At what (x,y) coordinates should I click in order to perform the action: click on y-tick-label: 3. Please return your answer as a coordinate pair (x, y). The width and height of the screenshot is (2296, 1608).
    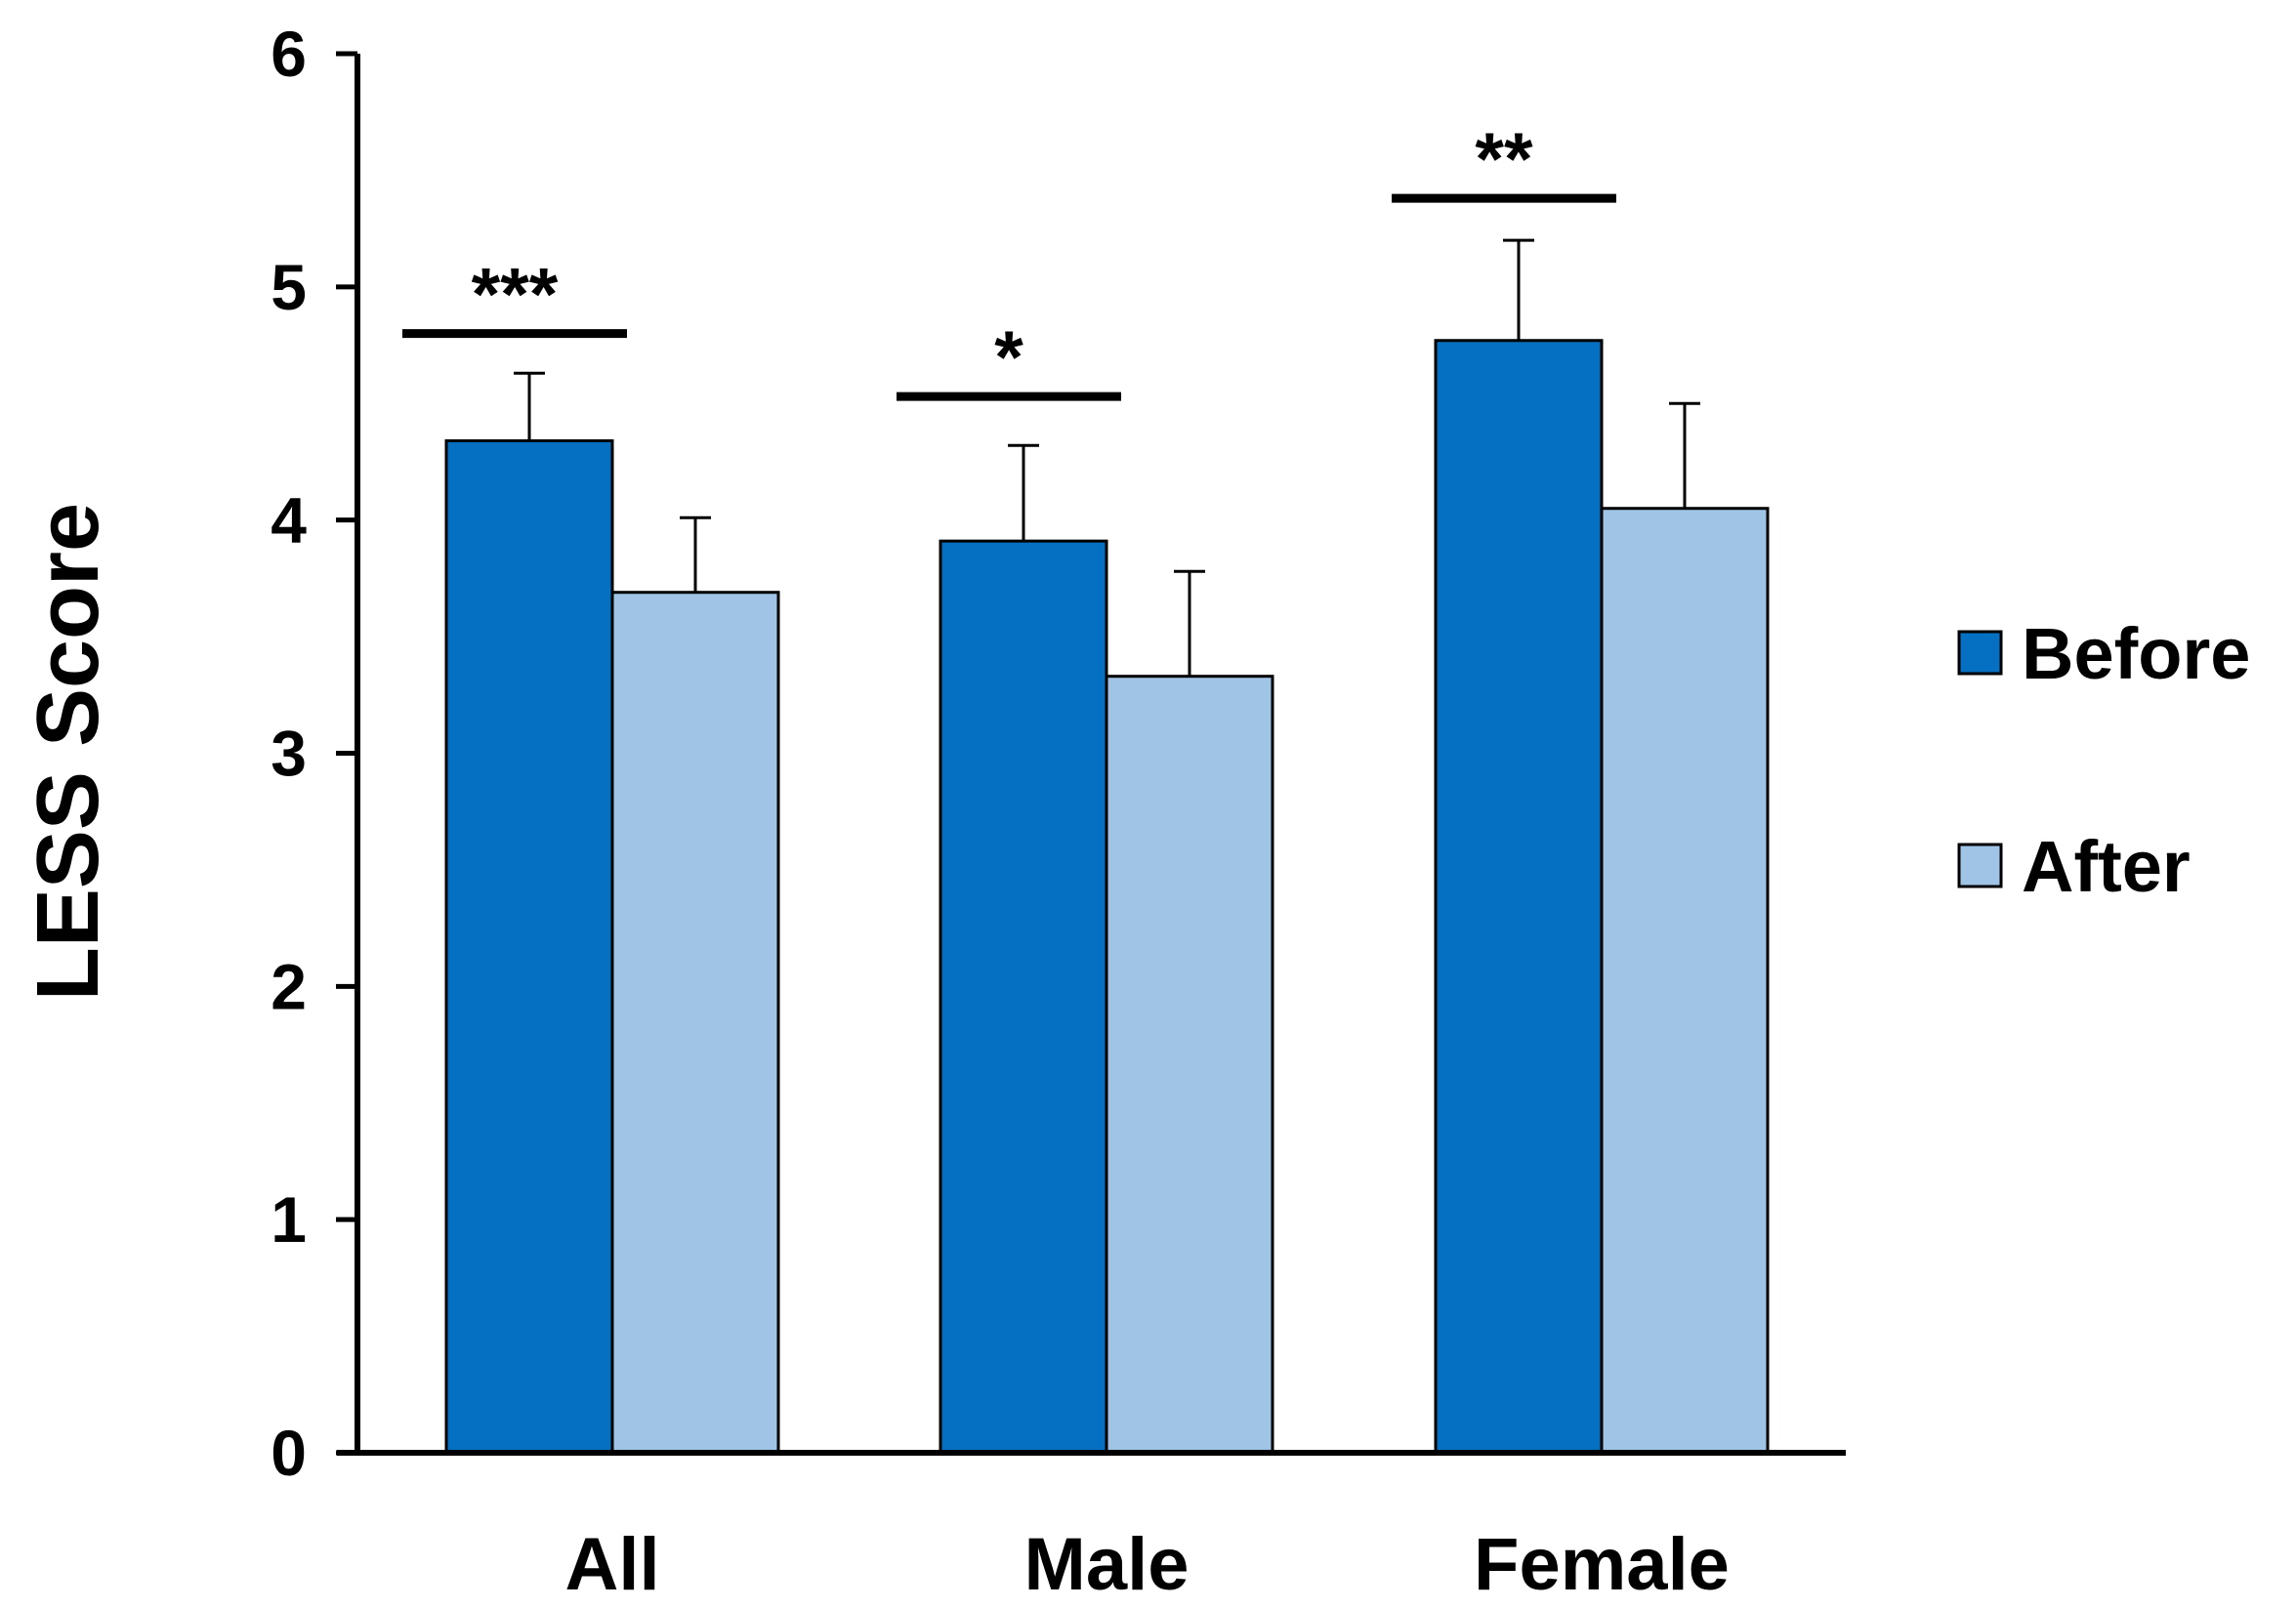
    Looking at the image, I should click on (289, 754).